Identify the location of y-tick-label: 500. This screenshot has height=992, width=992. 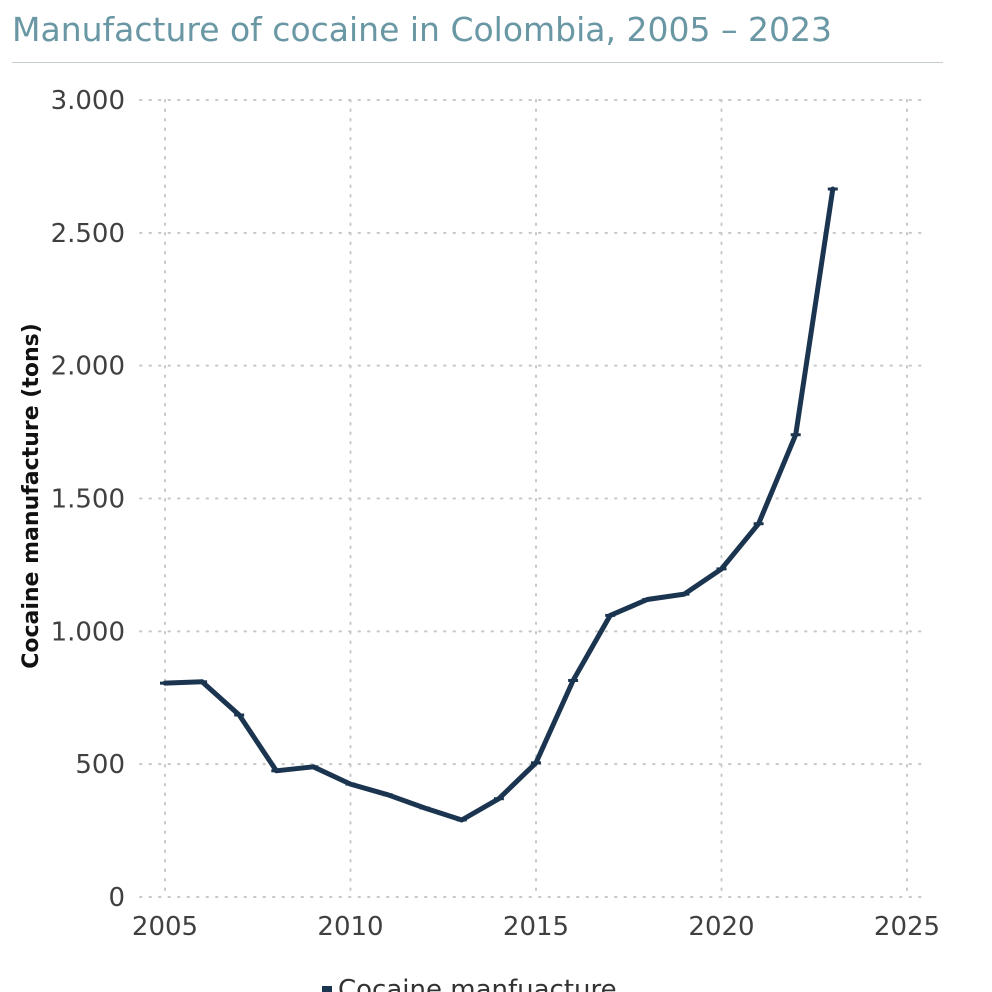
(100, 765).